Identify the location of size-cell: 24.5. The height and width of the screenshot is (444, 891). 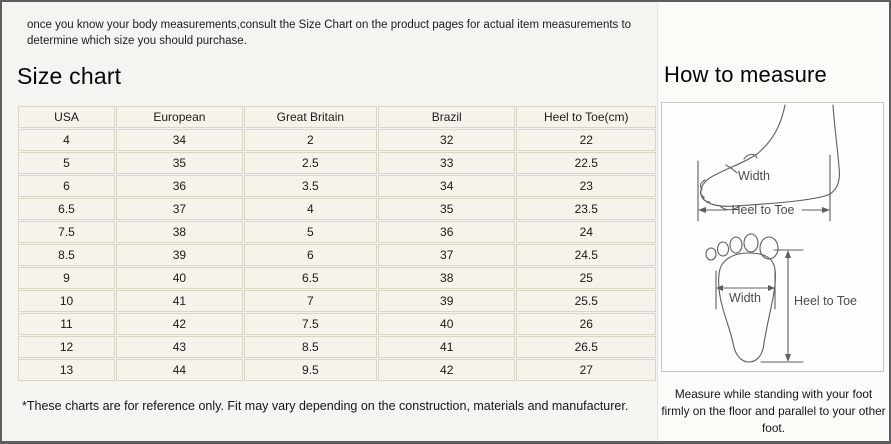
(586, 255).